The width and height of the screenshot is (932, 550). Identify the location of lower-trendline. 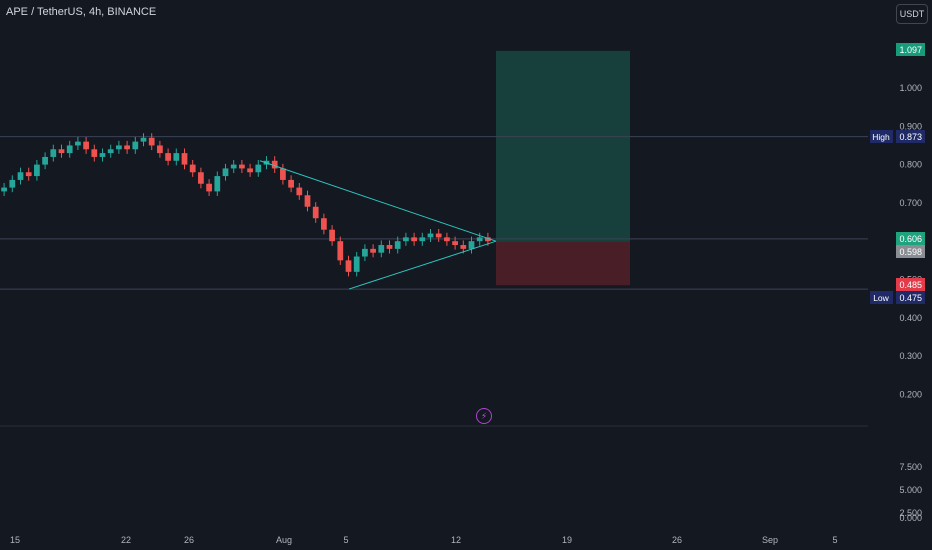
(422, 265).